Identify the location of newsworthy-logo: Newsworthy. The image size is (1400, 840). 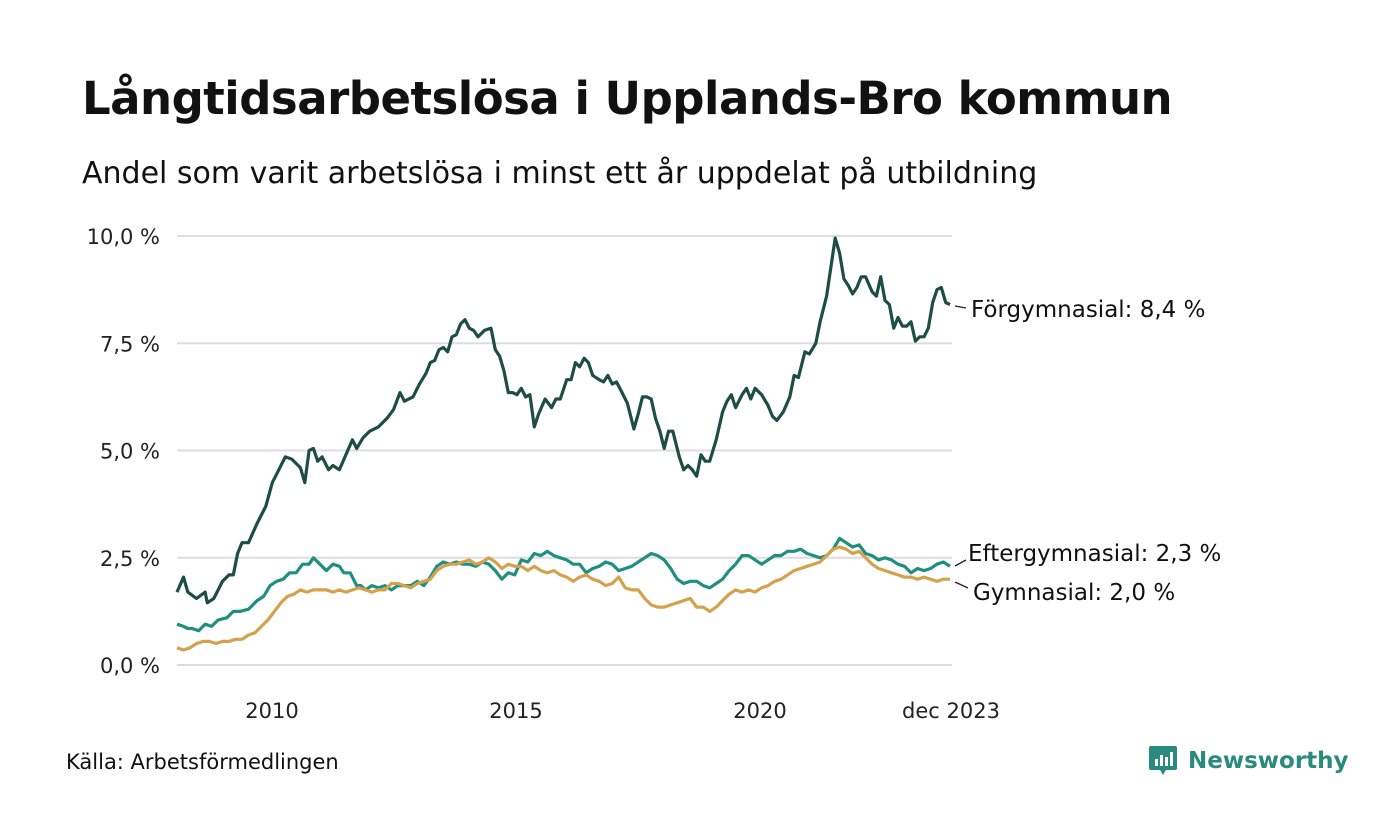
(1248, 761).